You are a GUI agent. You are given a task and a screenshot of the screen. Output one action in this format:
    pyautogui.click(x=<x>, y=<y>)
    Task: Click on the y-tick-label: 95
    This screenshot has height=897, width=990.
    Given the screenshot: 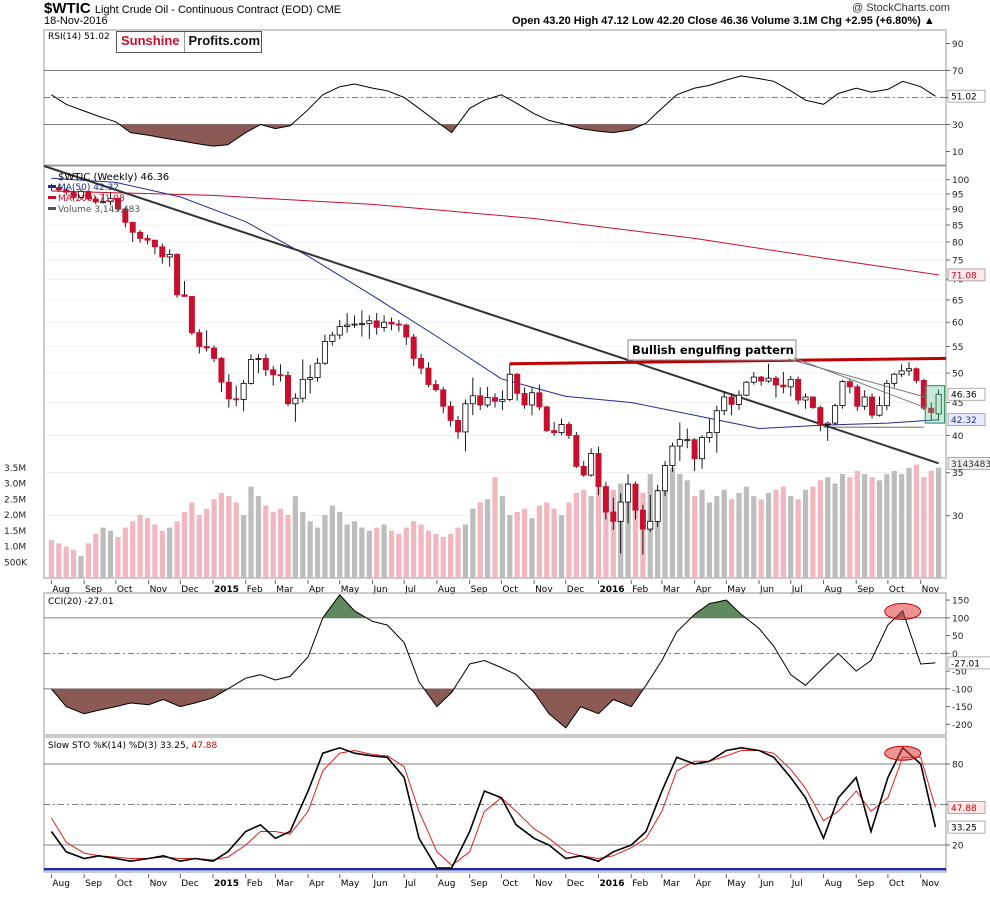 What is the action you would take?
    pyautogui.click(x=957, y=195)
    